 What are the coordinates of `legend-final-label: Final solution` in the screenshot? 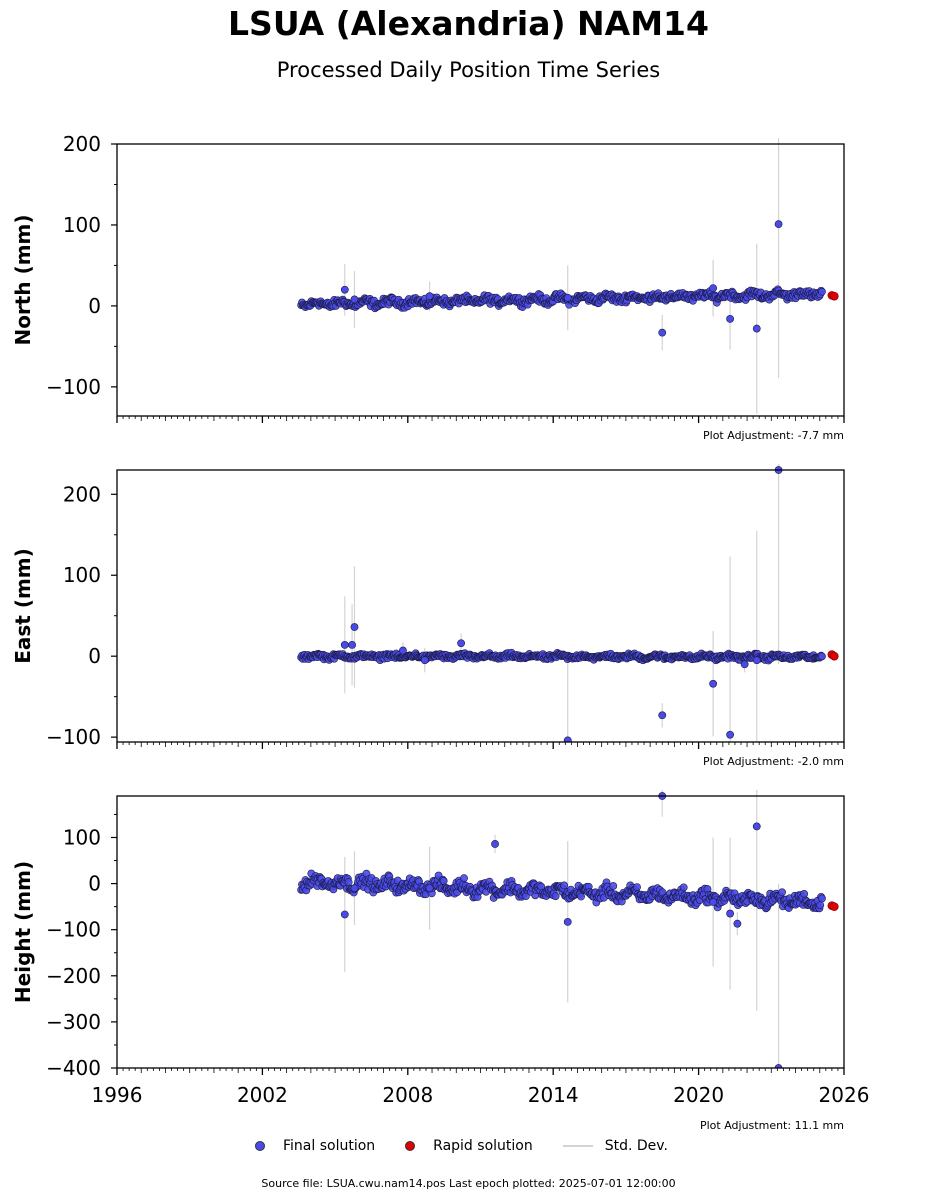 It's located at (329, 1146).